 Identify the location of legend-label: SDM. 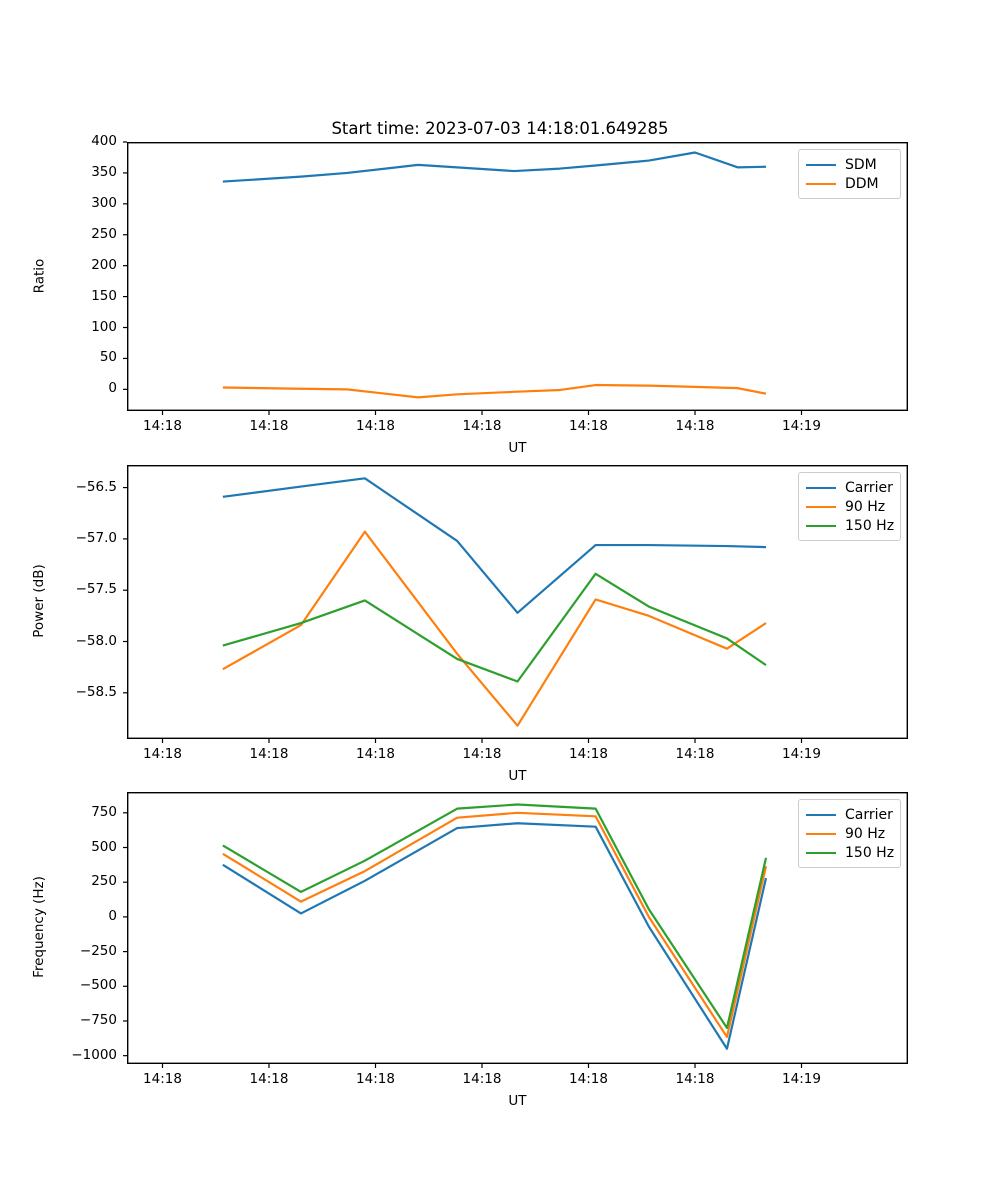
(861, 164).